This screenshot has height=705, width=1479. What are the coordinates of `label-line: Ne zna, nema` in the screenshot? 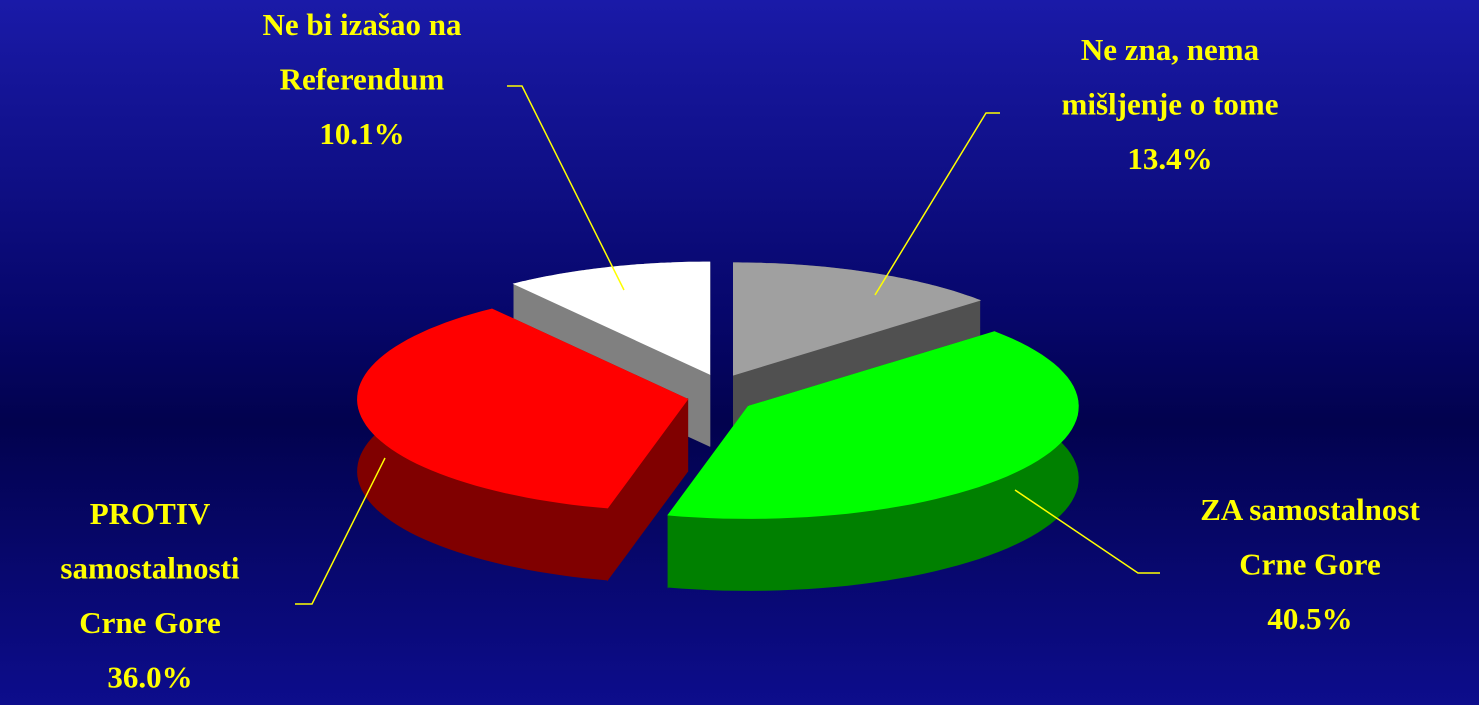 It's located at (1170, 49).